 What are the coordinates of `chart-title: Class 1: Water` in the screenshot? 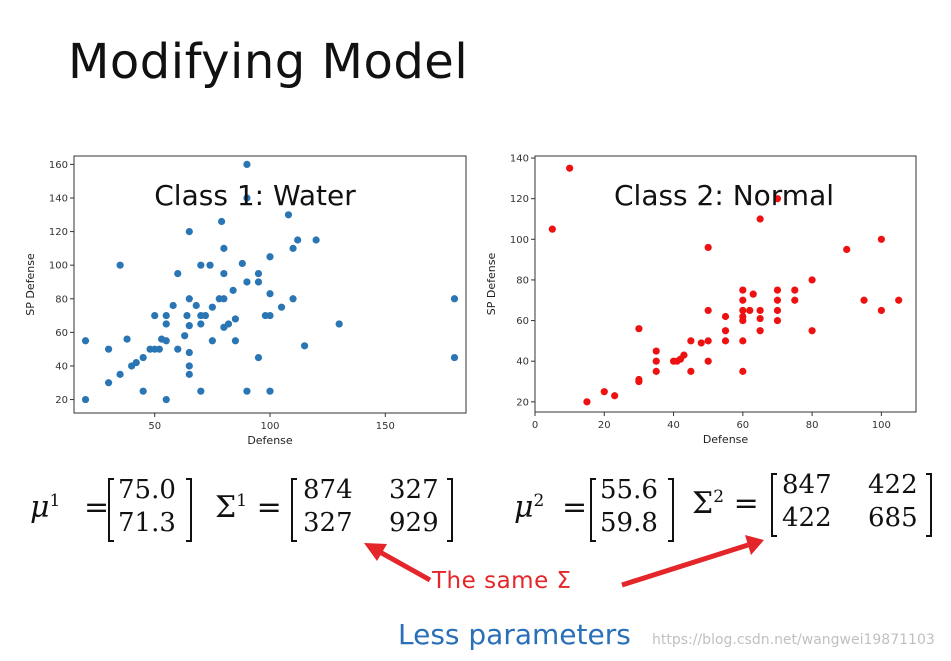 It's located at (255, 195).